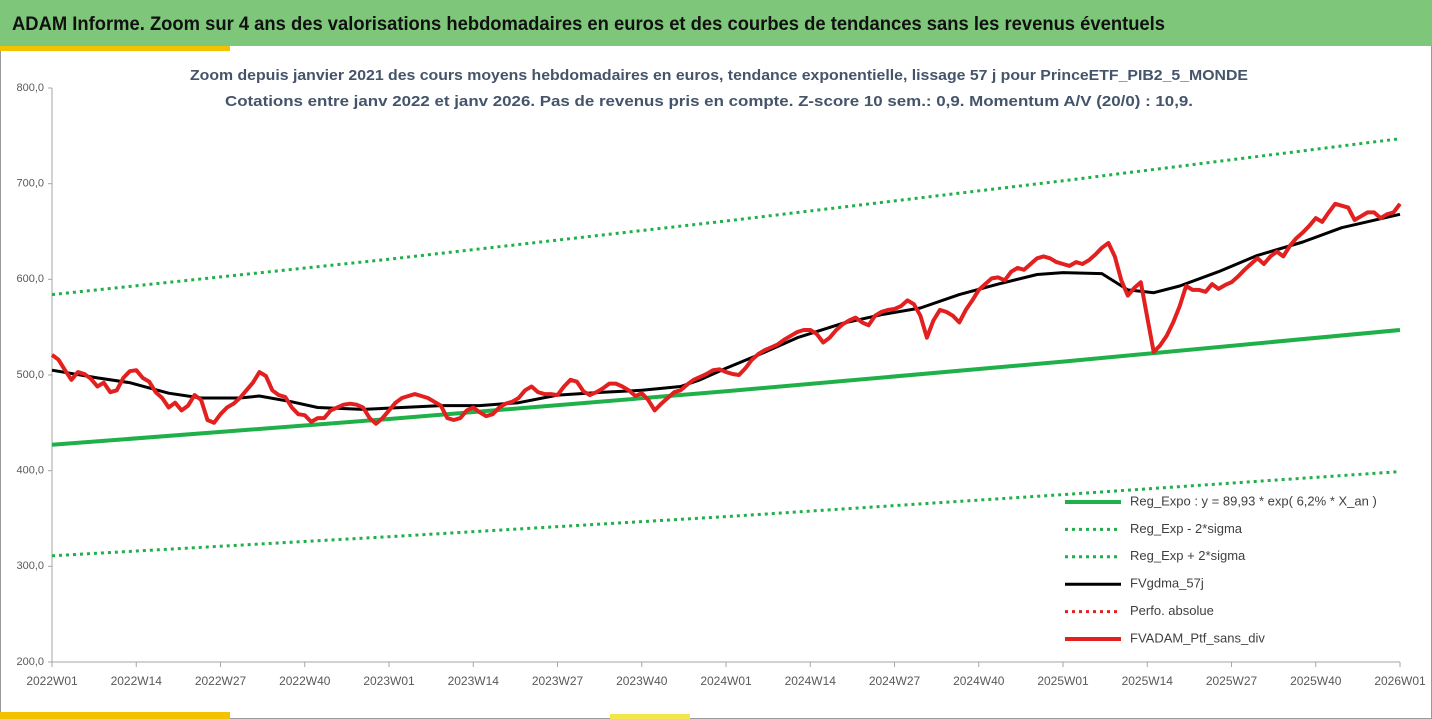 This screenshot has height=719, width=1432. Describe the element at coordinates (1063, 681) in the screenshot. I see `x-tick-label: 2025W01` at that location.